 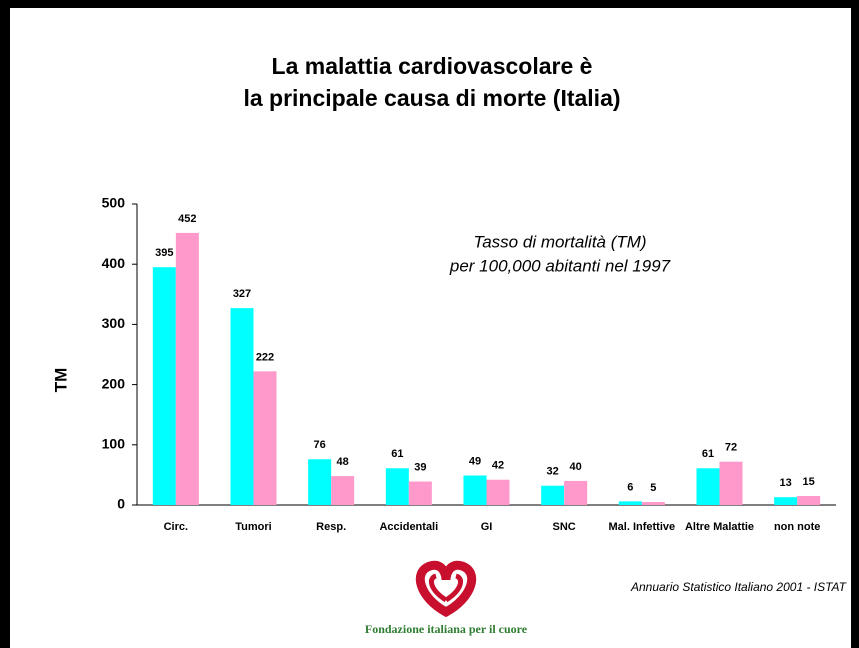 What do you see at coordinates (642, 527) in the screenshot?
I see `x-tick-label: Mal. Infettive` at bounding box center [642, 527].